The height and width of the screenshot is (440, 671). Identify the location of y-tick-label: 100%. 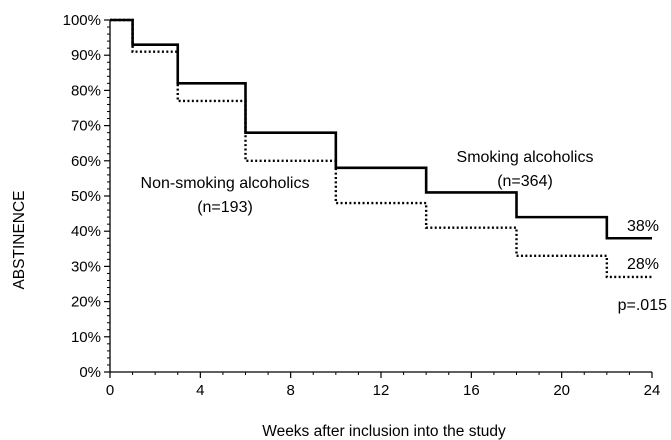
(82, 20).